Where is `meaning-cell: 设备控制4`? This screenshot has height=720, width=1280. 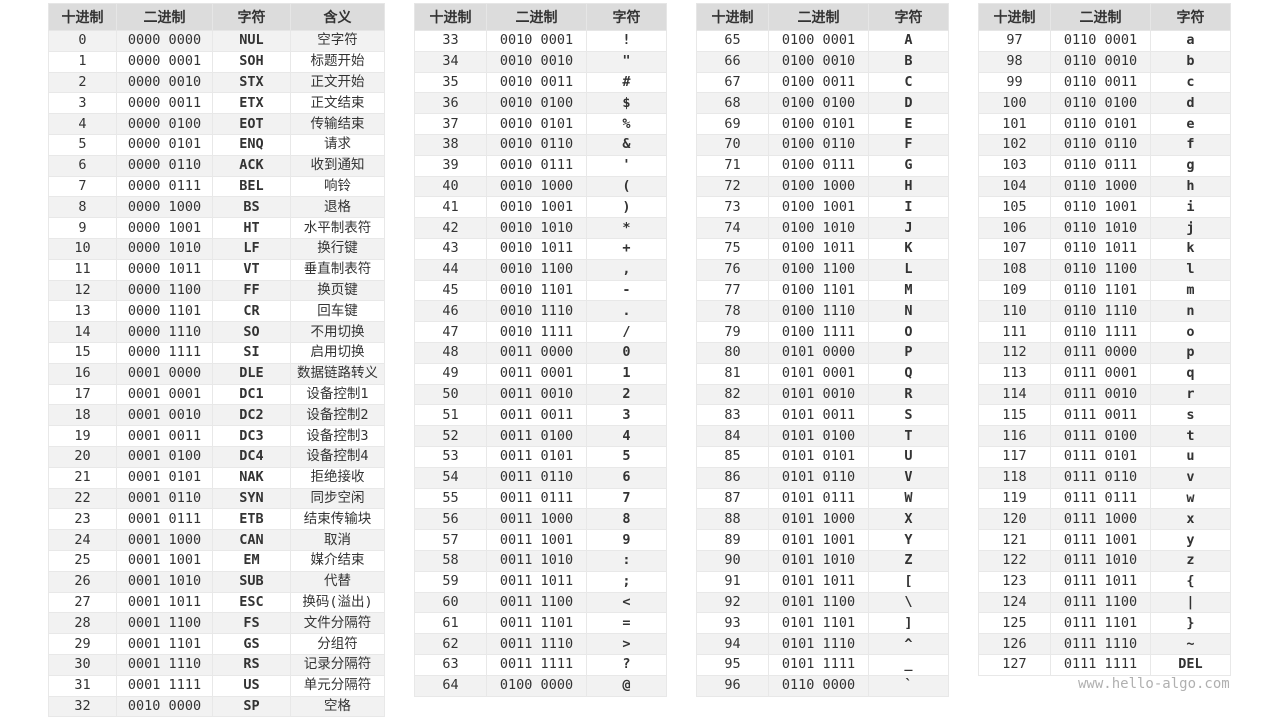 meaning-cell: 设备控制4 is located at coordinates (337, 456).